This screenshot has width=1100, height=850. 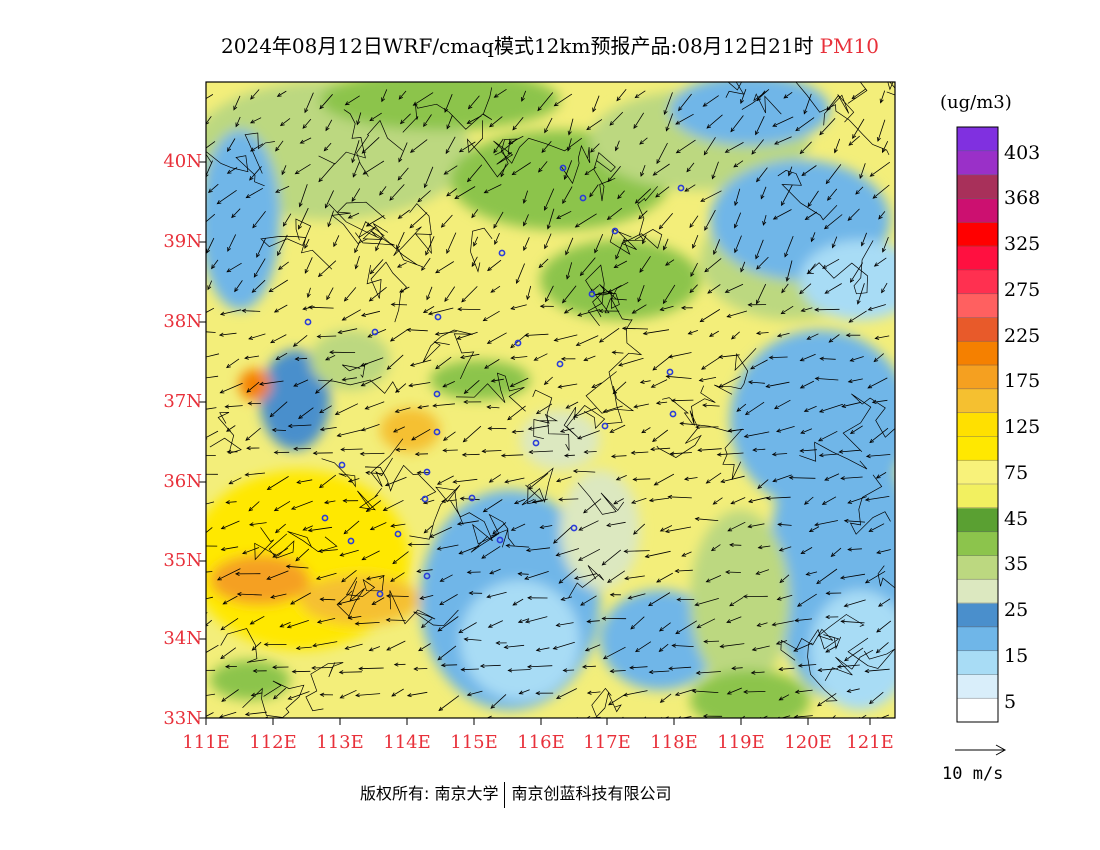 I want to click on legend-level-label: 403, so click(x=1022, y=153).